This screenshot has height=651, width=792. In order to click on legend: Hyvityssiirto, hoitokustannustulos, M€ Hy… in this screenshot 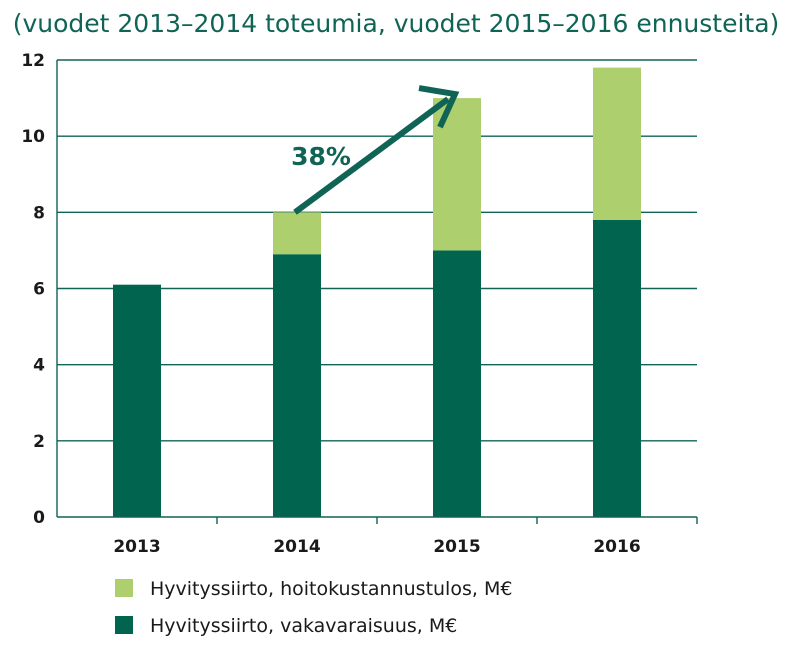, I will do `click(313, 607)`.